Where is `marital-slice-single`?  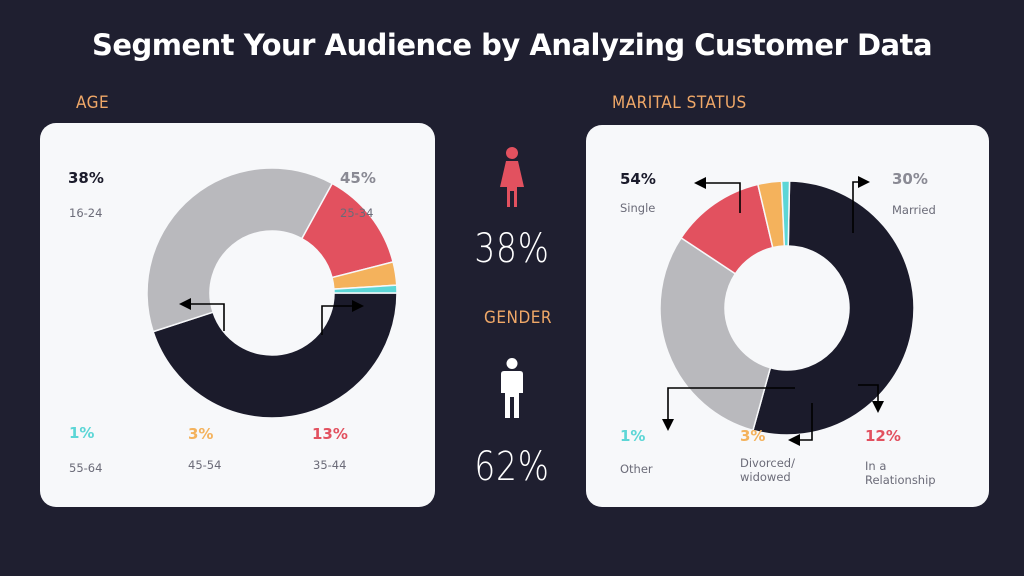
marital-slice-single is located at coordinates (833, 308).